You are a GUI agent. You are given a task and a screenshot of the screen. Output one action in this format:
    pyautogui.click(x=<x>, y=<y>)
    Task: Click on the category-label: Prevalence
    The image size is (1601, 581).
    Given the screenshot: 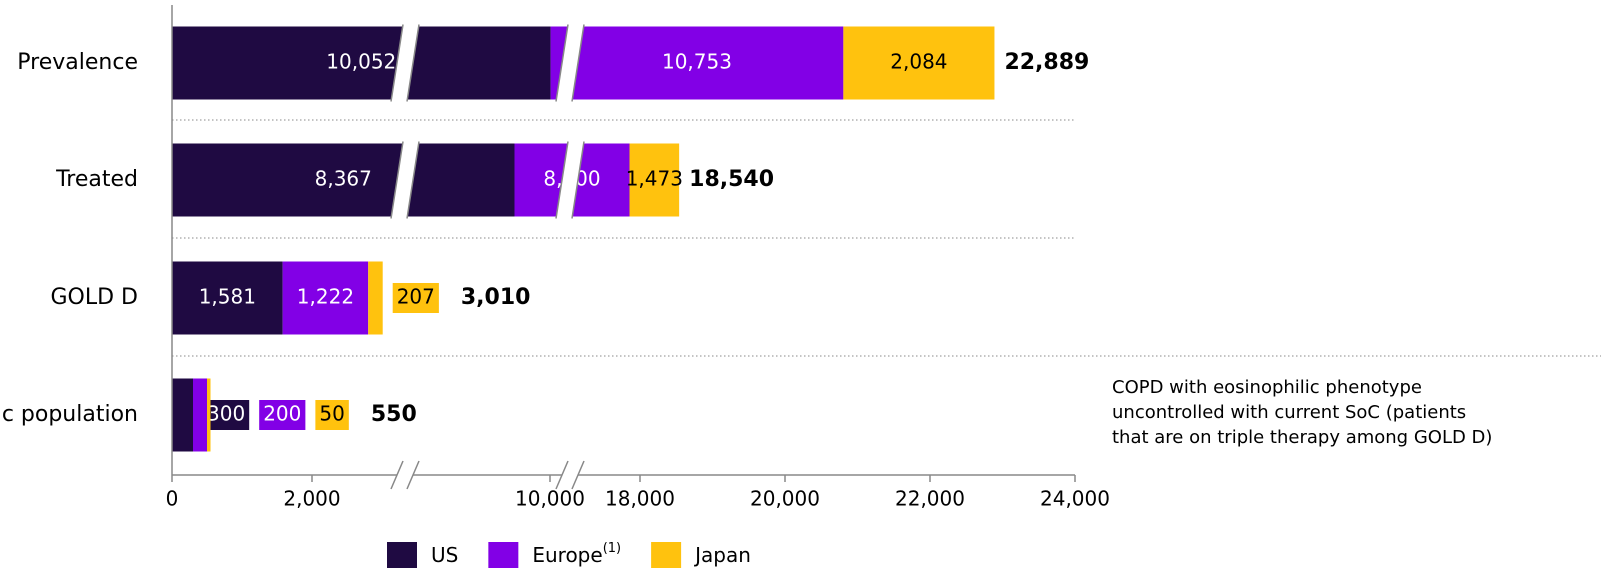 What is the action you would take?
    pyautogui.click(x=77, y=62)
    